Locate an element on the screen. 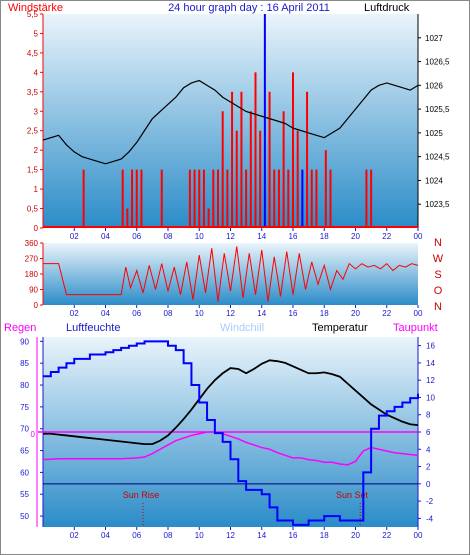  wind-axis-label: 0 is located at coordinates (36, 228).